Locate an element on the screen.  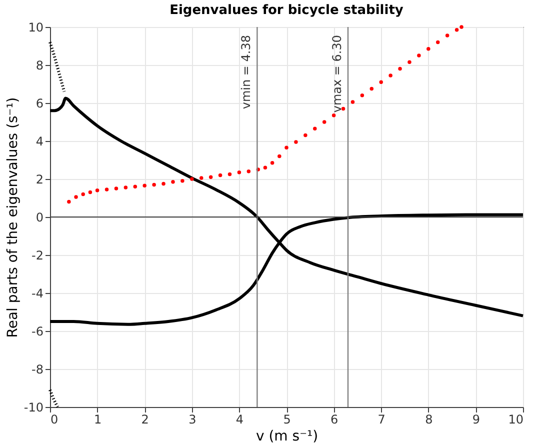
y-tick-label: -10 is located at coordinates (34, 407).